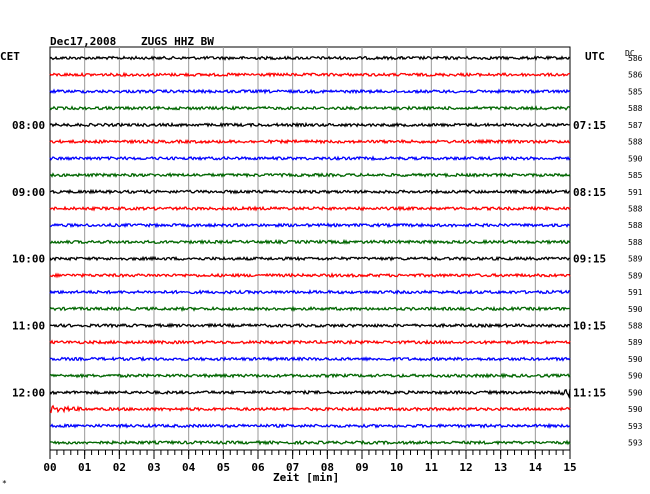  What do you see at coordinates (258, 467) in the screenshot?
I see `x-tick-label: 06` at bounding box center [258, 467].